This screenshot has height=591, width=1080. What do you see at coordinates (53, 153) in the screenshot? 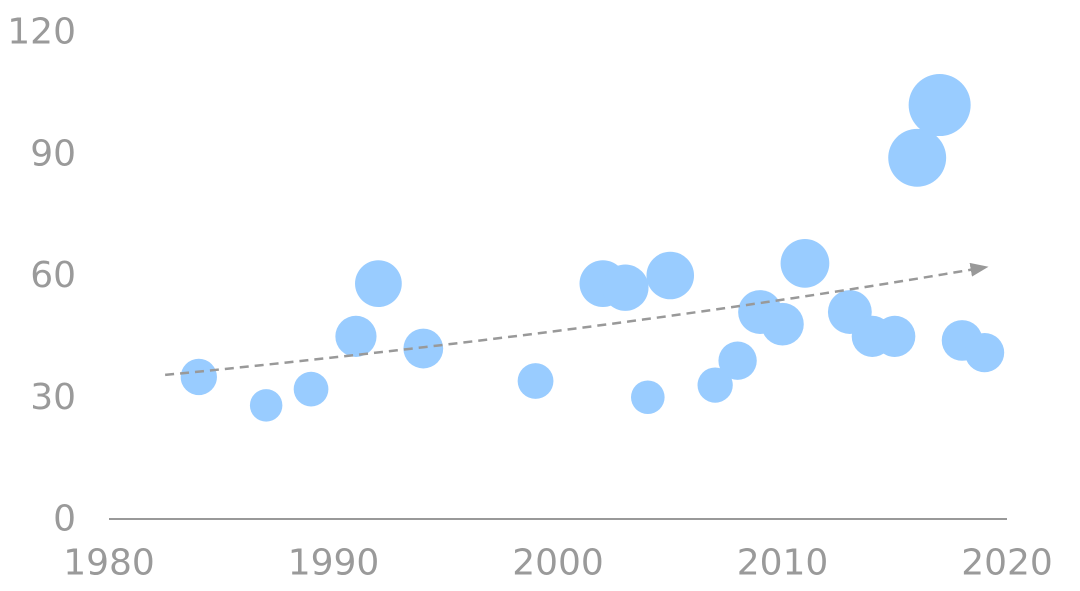
I see `y-tick-label: 90` at bounding box center [53, 153].